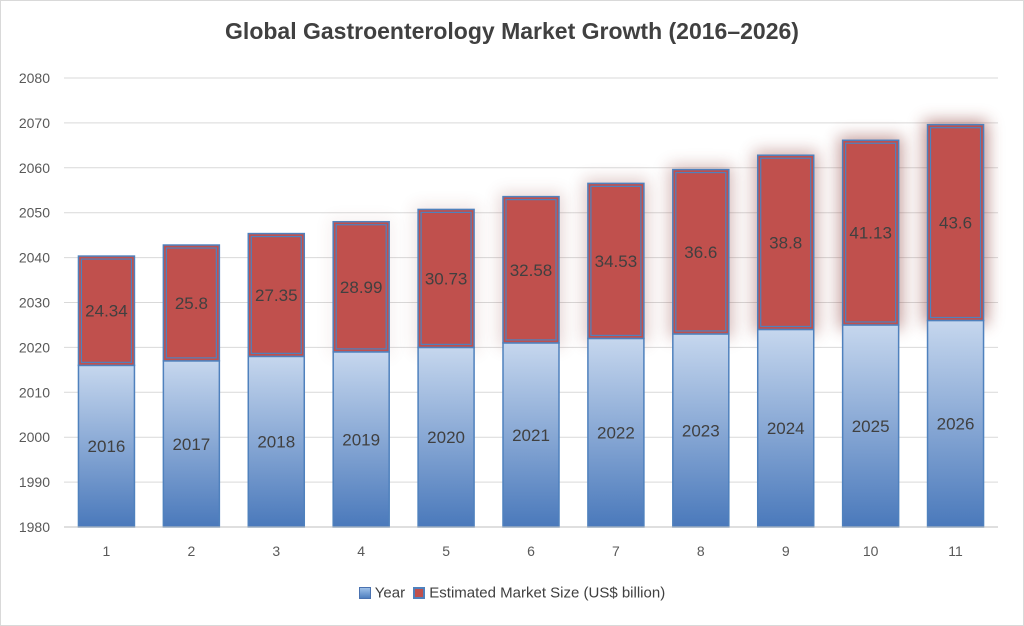  I want to click on x-tick-label: 11, so click(955, 551).